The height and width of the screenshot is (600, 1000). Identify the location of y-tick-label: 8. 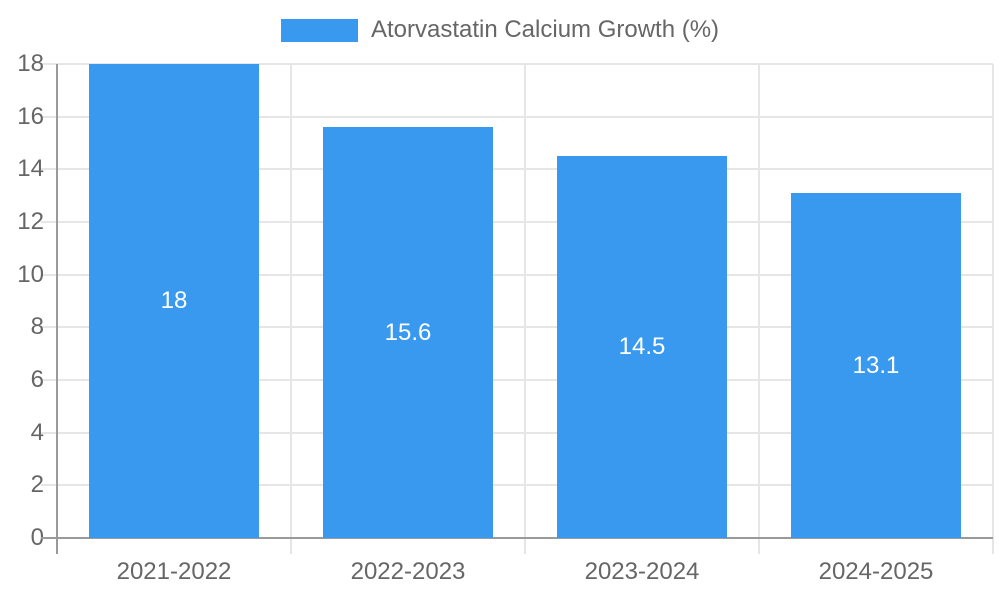
(37, 327).